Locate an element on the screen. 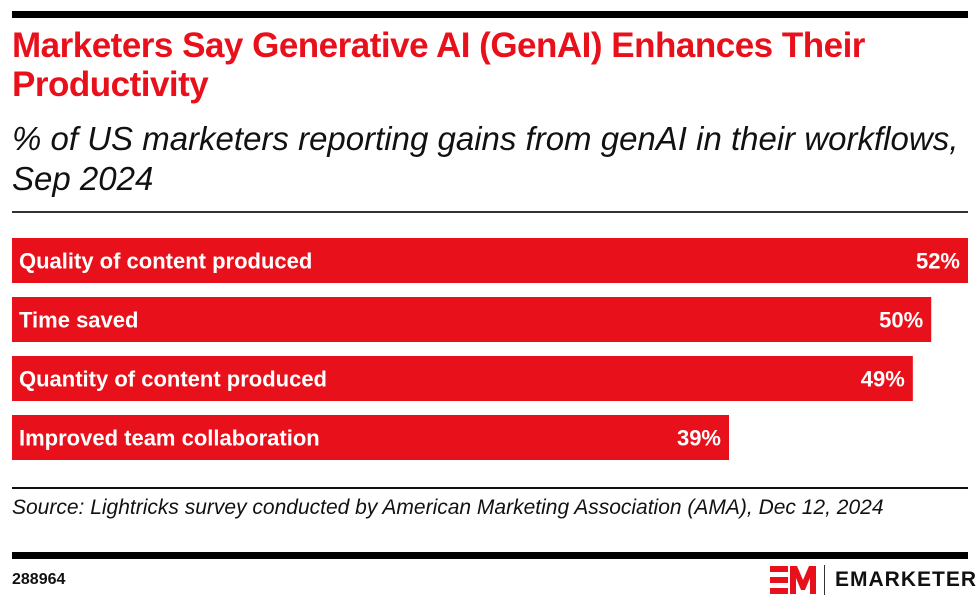  bottom-rule is located at coordinates (490, 555).